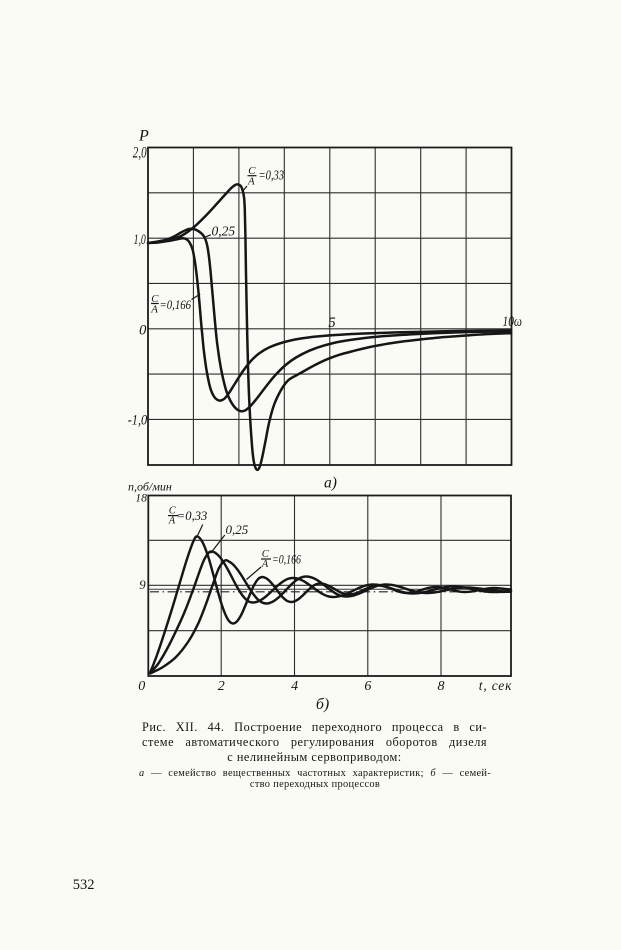 The image size is (621, 950). What do you see at coordinates (441, 686) in the screenshot?
I see `svg-text: 8` at bounding box center [441, 686].